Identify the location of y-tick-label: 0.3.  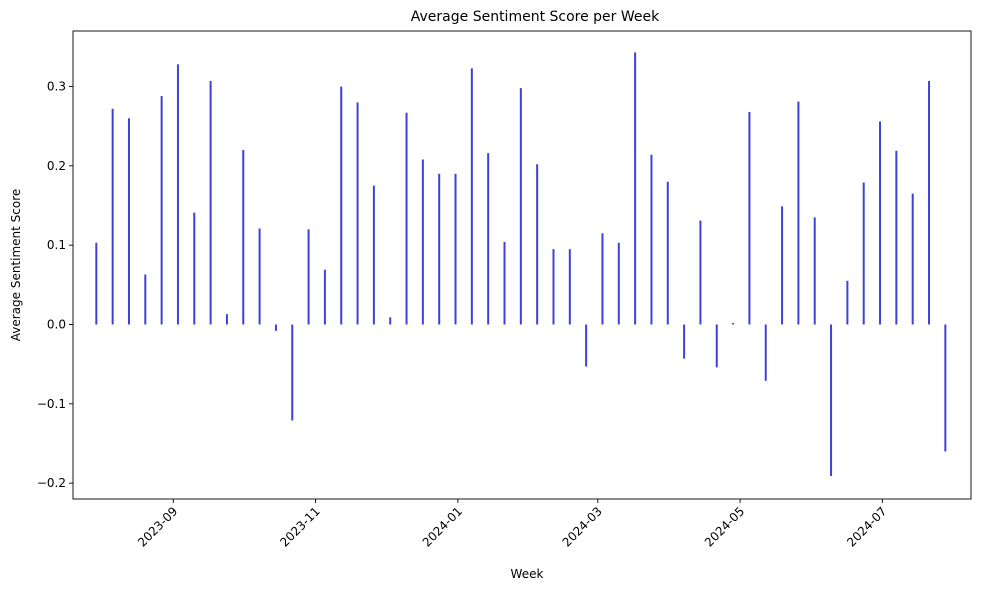
(56, 87).